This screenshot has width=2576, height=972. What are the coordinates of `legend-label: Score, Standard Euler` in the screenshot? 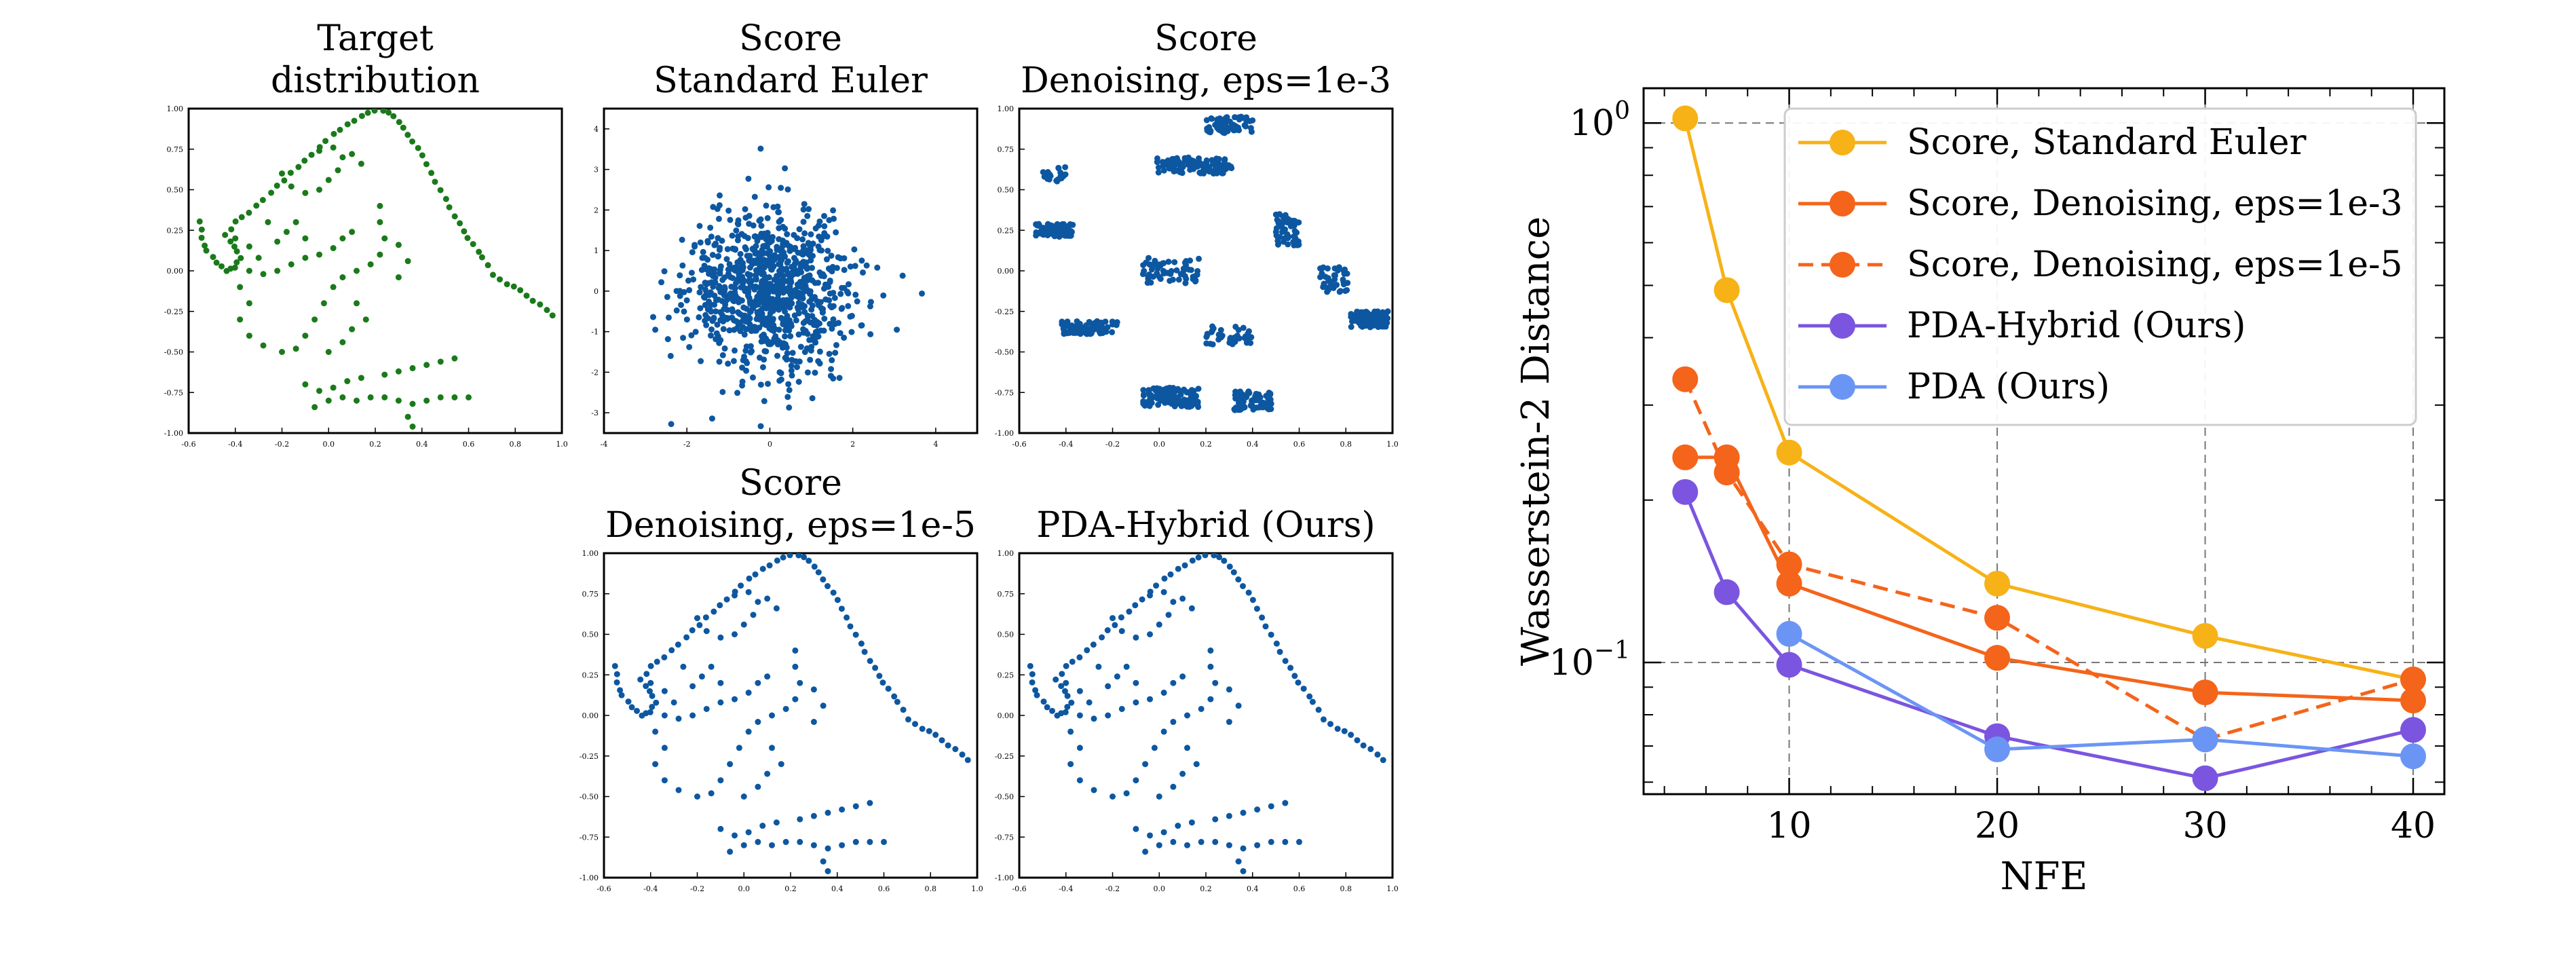 It's located at (2107, 142).